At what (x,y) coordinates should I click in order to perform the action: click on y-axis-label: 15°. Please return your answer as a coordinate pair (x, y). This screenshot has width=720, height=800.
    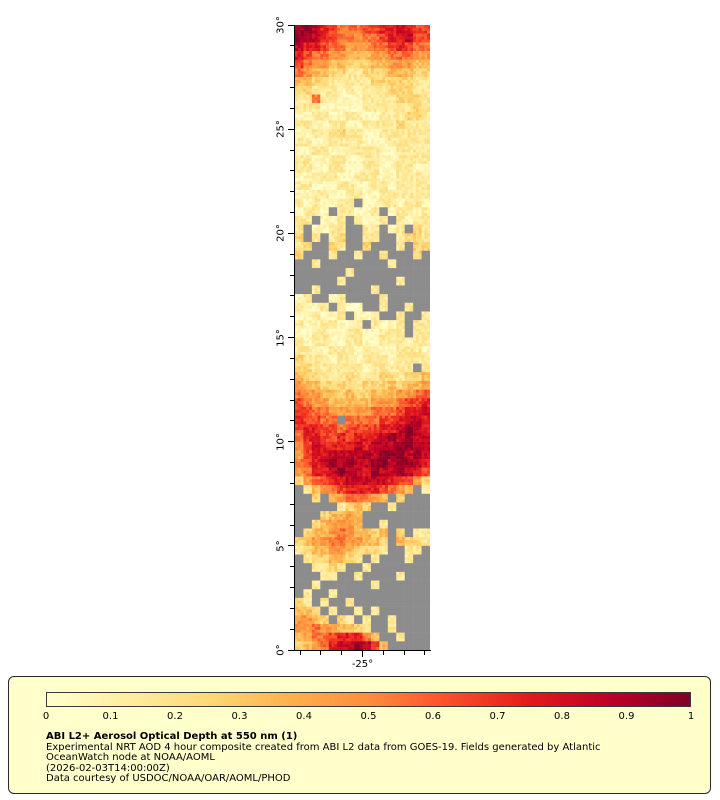
    Looking at the image, I should click on (281, 337).